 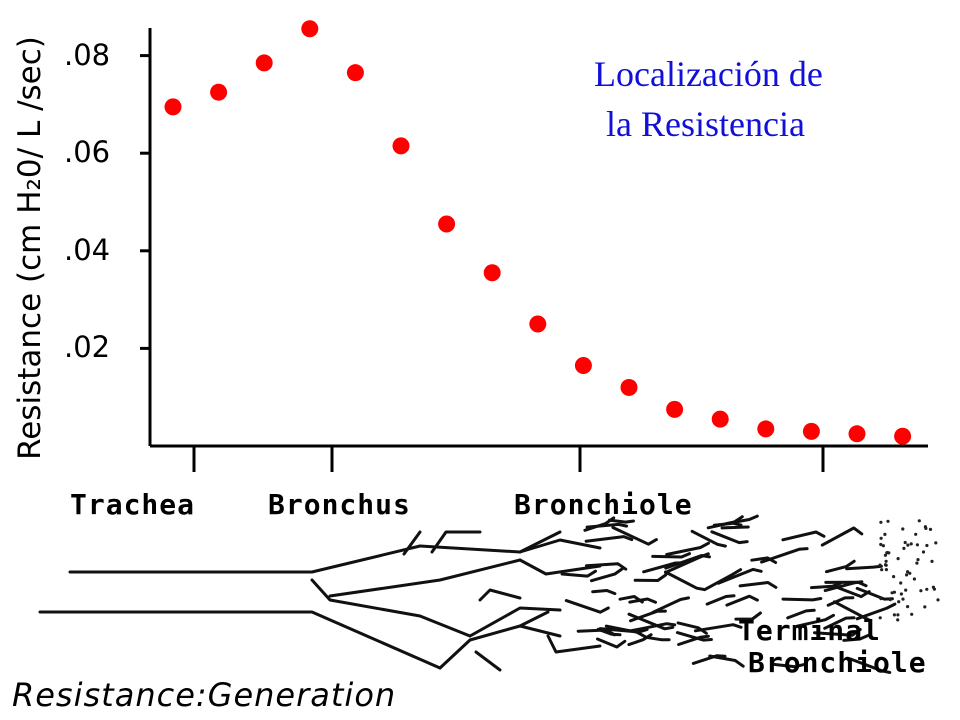 I want to click on bronchus-inner, so click(x=391, y=608).